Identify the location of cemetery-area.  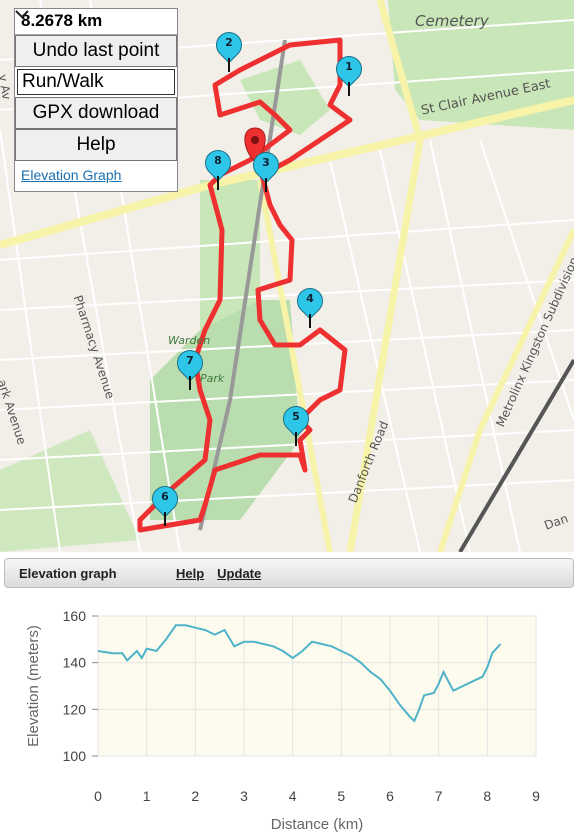
(481, 65).